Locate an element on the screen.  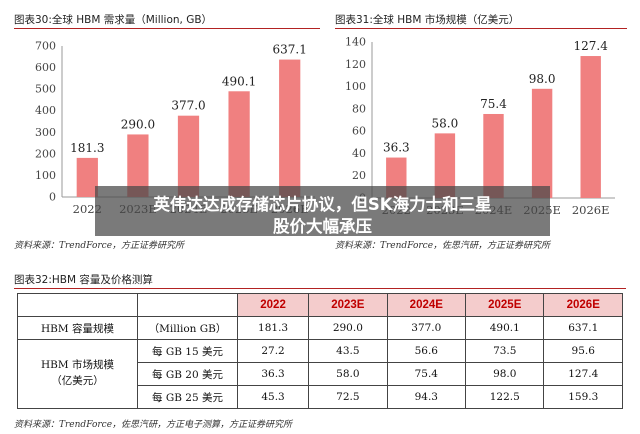
table-cell: 75.4 is located at coordinates (426, 374).